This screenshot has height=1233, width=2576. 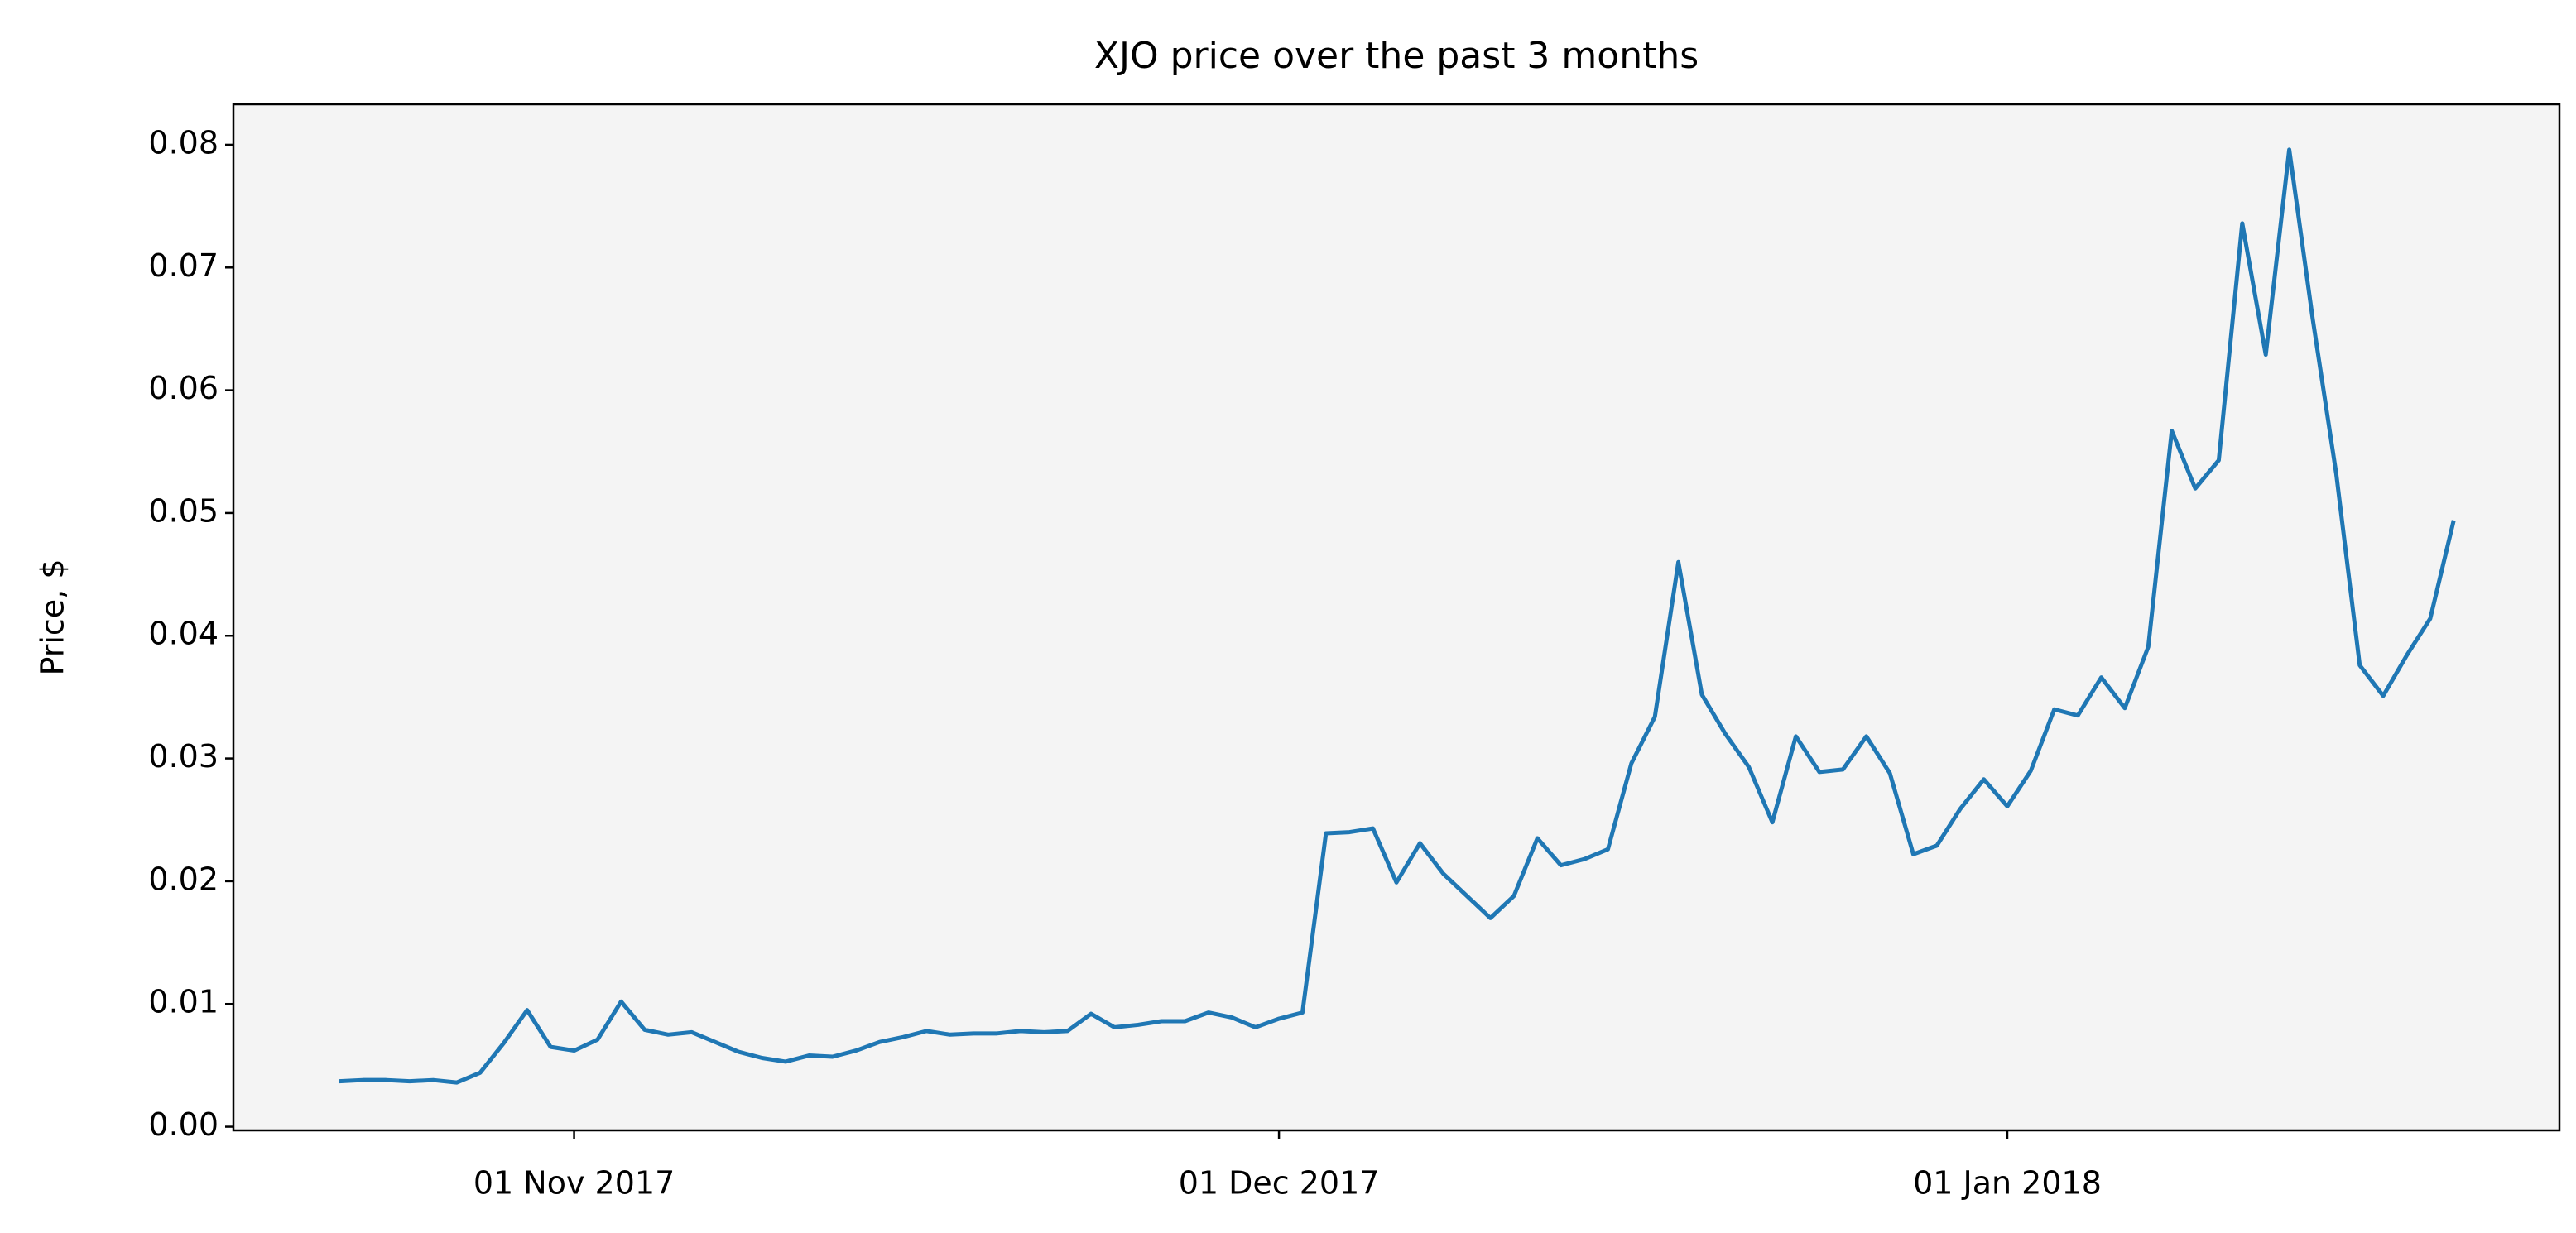 What do you see at coordinates (574, 1183) in the screenshot?
I see `x-tick-label: 01 Nov 2017` at bounding box center [574, 1183].